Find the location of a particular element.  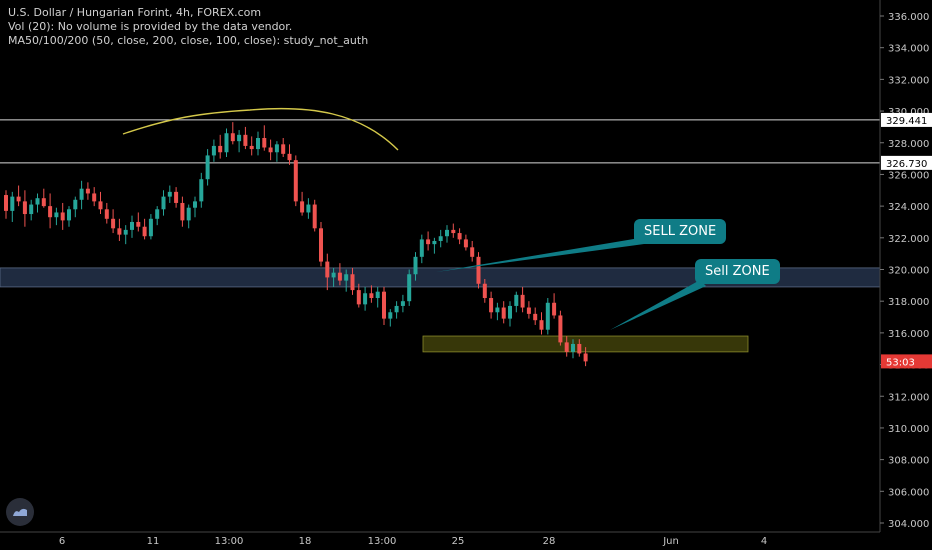

price-tag-326-bg is located at coordinates (906, 162).